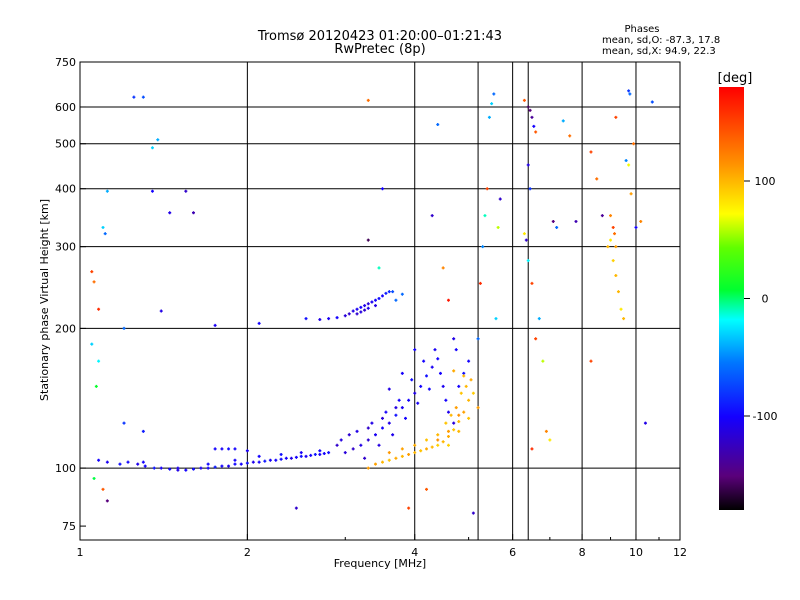 The height and width of the screenshot is (600, 800). Describe the element at coordinates (69, 526) in the screenshot. I see `y-tick-label: 75` at that location.